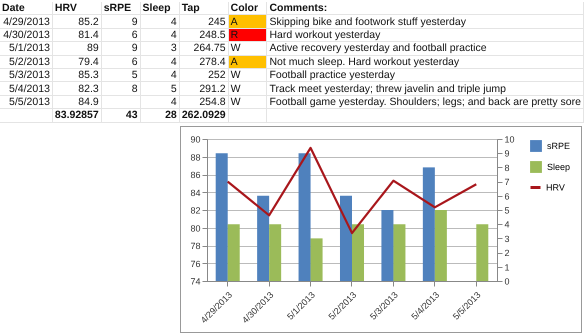  I want to click on y2-tick-label: 3, so click(507, 239).